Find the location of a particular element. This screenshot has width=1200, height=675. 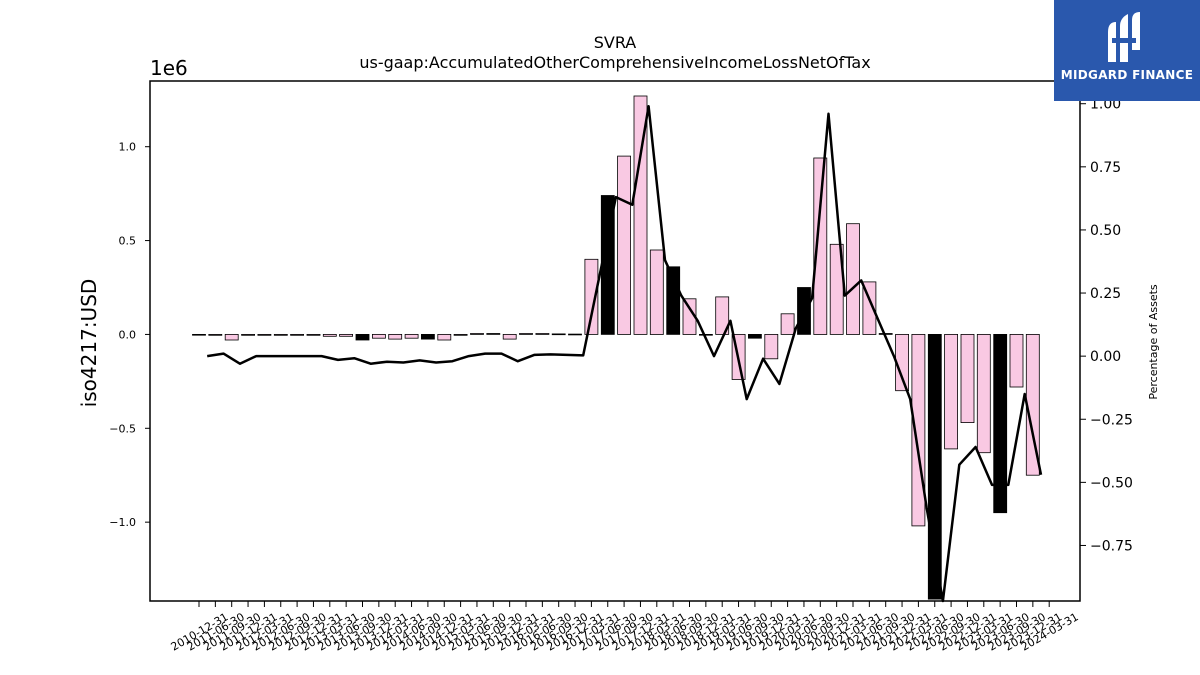

y2-tick-label: 0.75 is located at coordinates (1105, 168).